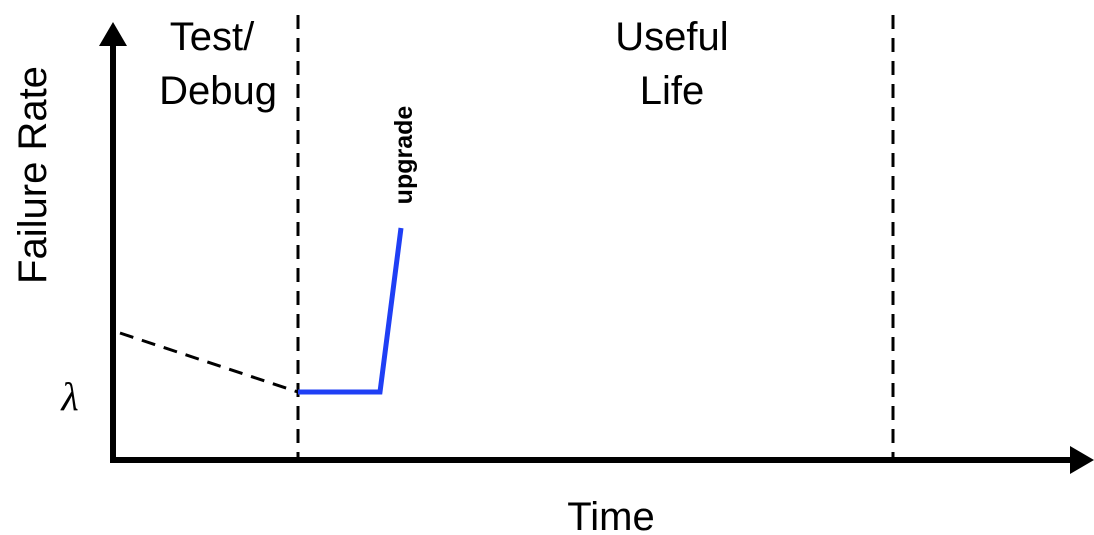 Image resolution: width=1094 pixels, height=535 pixels. Describe the element at coordinates (209, 362) in the screenshot. I see `decreasing-rate` at that location.